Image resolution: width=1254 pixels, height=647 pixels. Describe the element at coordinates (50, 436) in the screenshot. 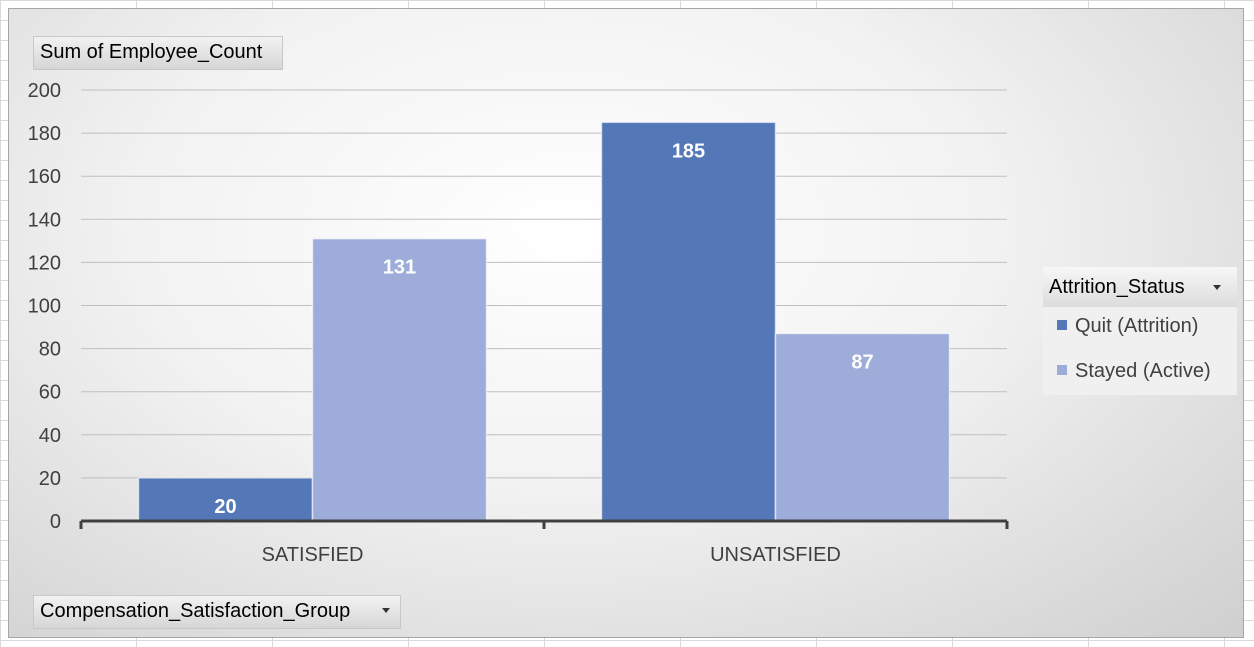

I see `y-tick-label: 40` at that location.